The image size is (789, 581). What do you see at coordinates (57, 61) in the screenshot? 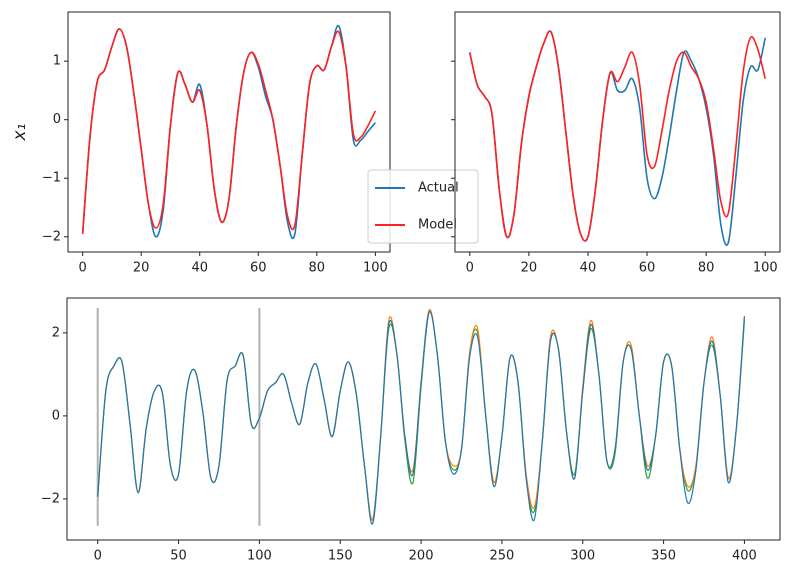
I see `y-tick-label: 1` at bounding box center [57, 61].